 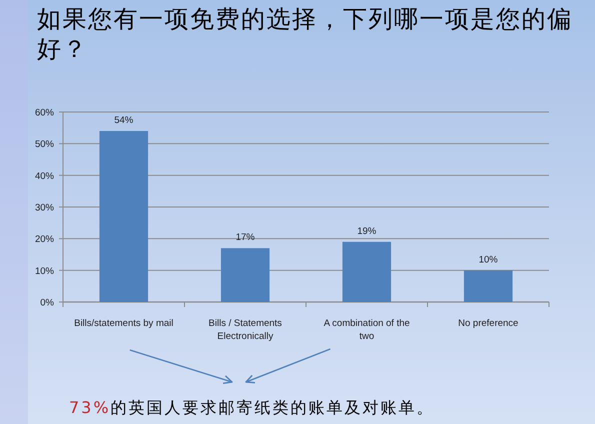 What do you see at coordinates (44, 176) in the screenshot?
I see `y-tick-label: 40%` at bounding box center [44, 176].